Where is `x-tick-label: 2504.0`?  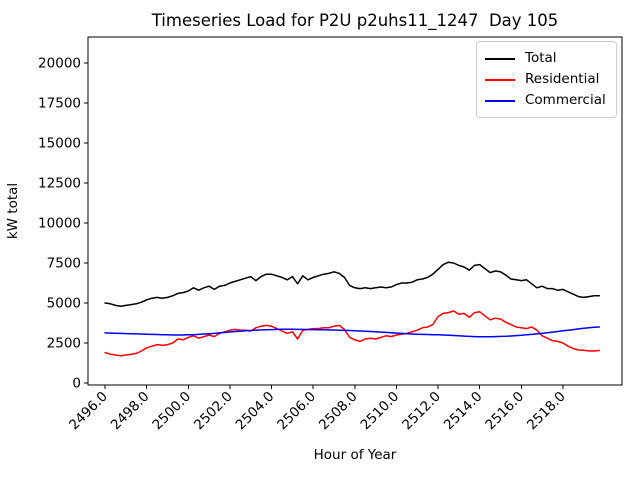 x-tick-label: 2504.0 is located at coordinates (255, 411).